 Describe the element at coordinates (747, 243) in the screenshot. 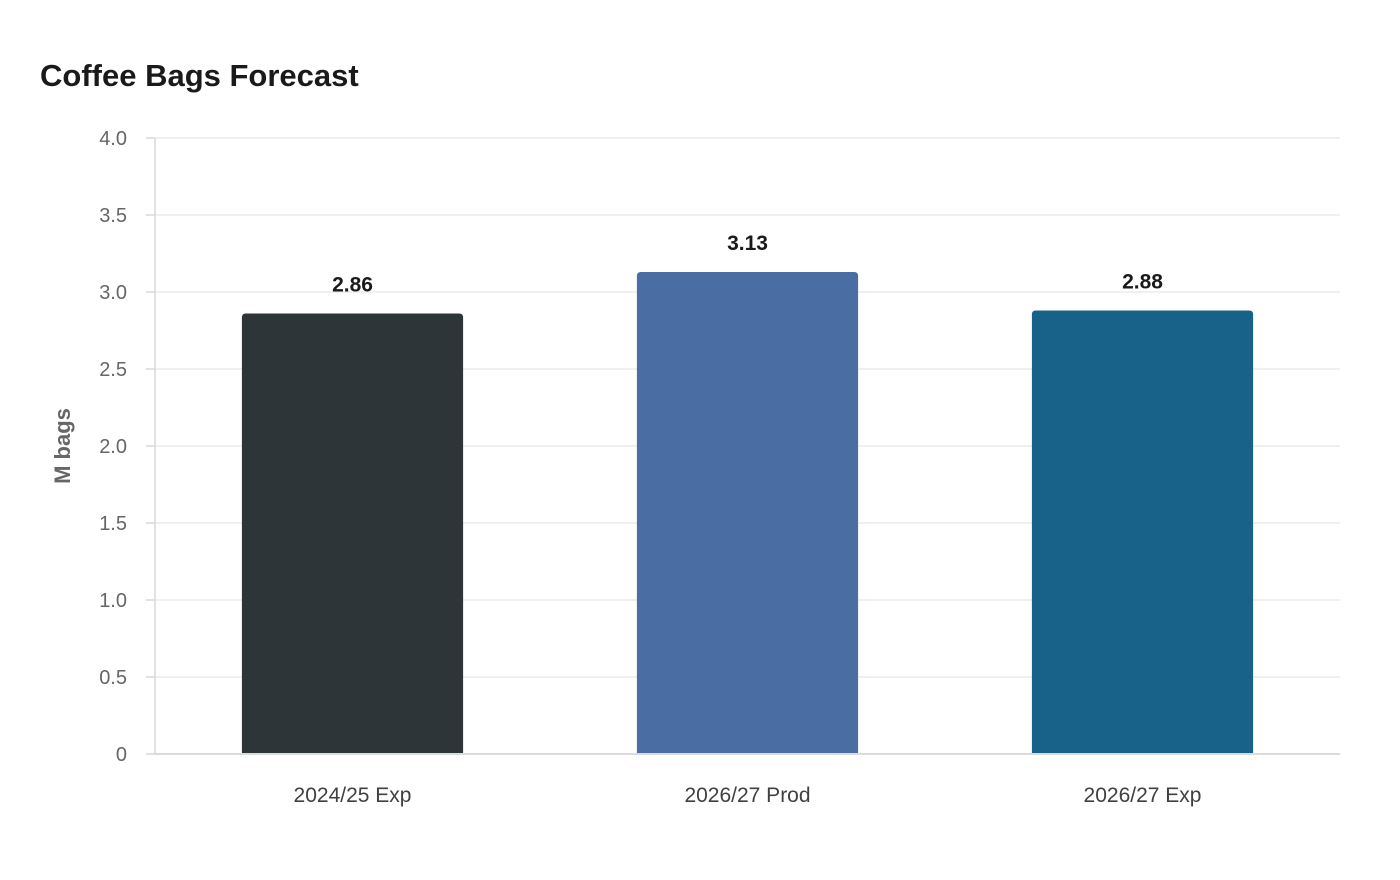

I see `bar-value-label: 3.13` at that location.